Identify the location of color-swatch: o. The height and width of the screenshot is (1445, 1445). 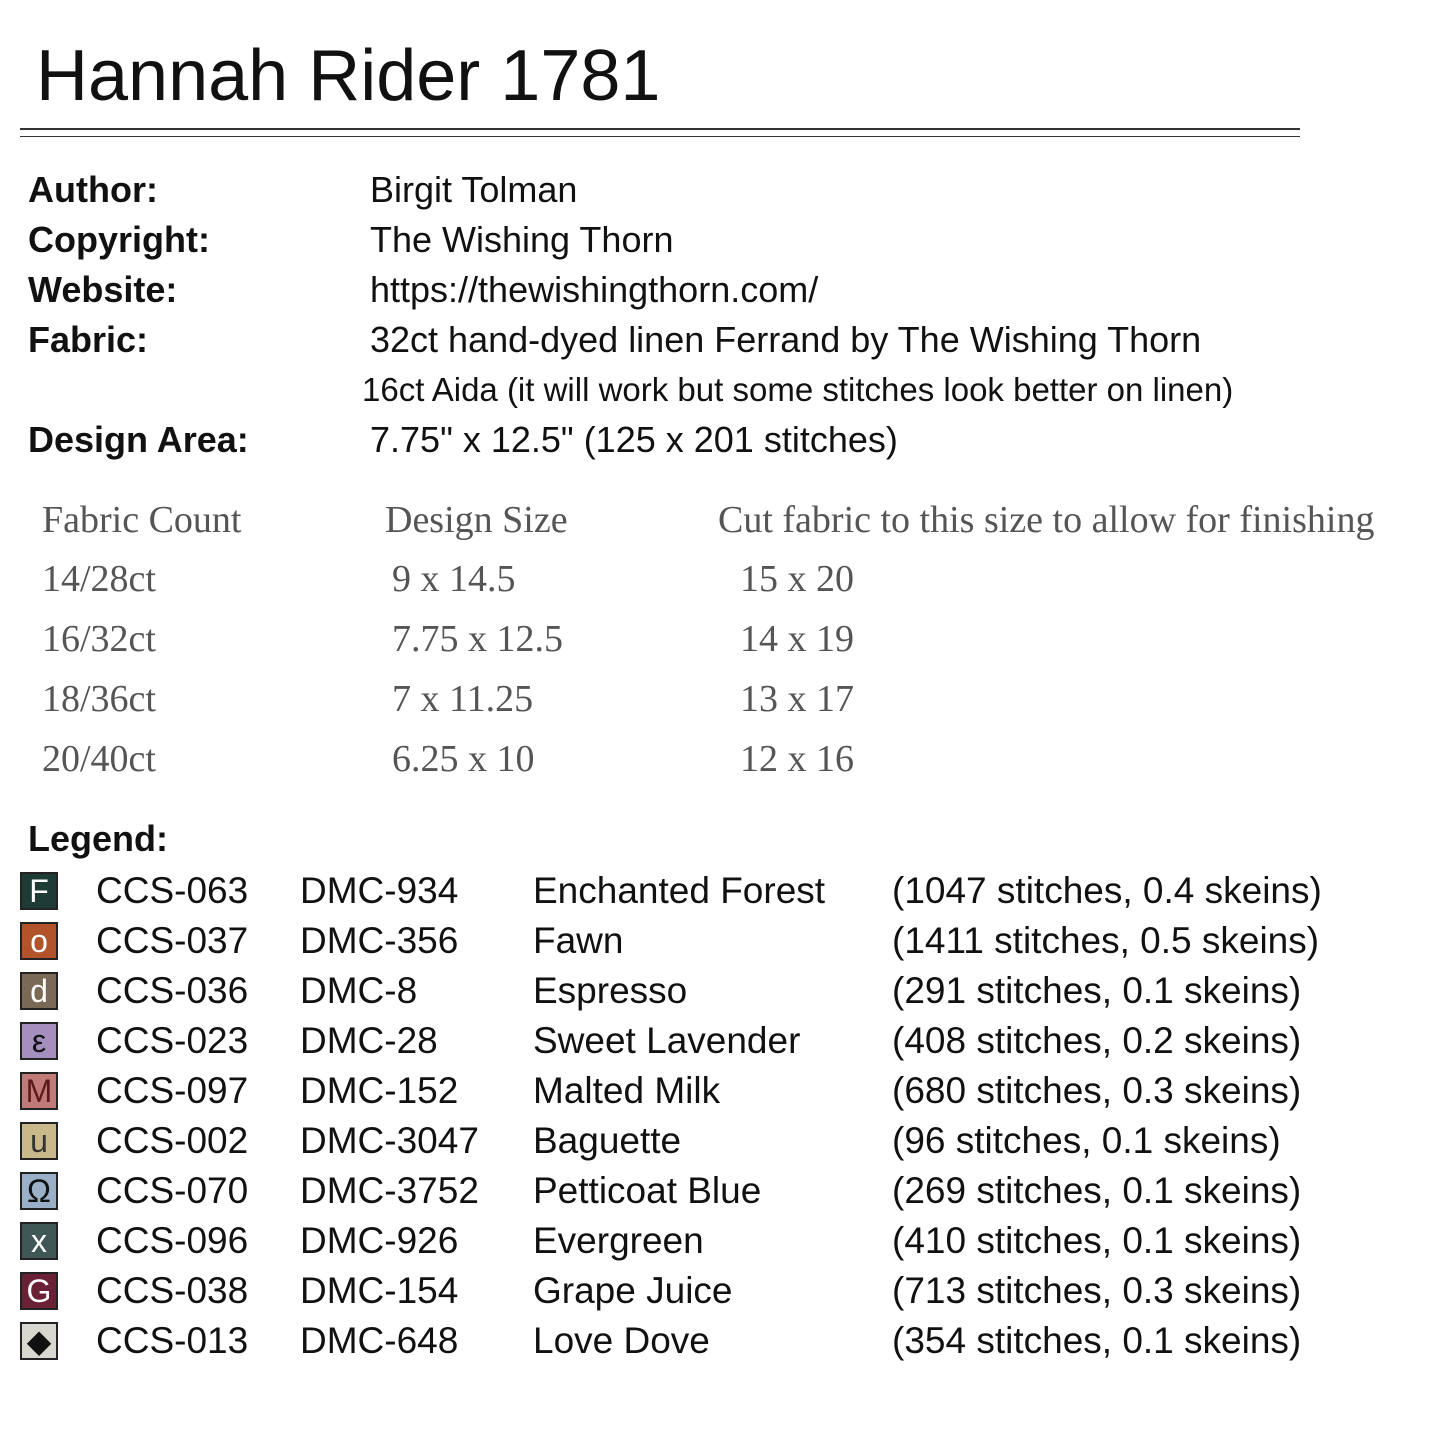
(39, 941).